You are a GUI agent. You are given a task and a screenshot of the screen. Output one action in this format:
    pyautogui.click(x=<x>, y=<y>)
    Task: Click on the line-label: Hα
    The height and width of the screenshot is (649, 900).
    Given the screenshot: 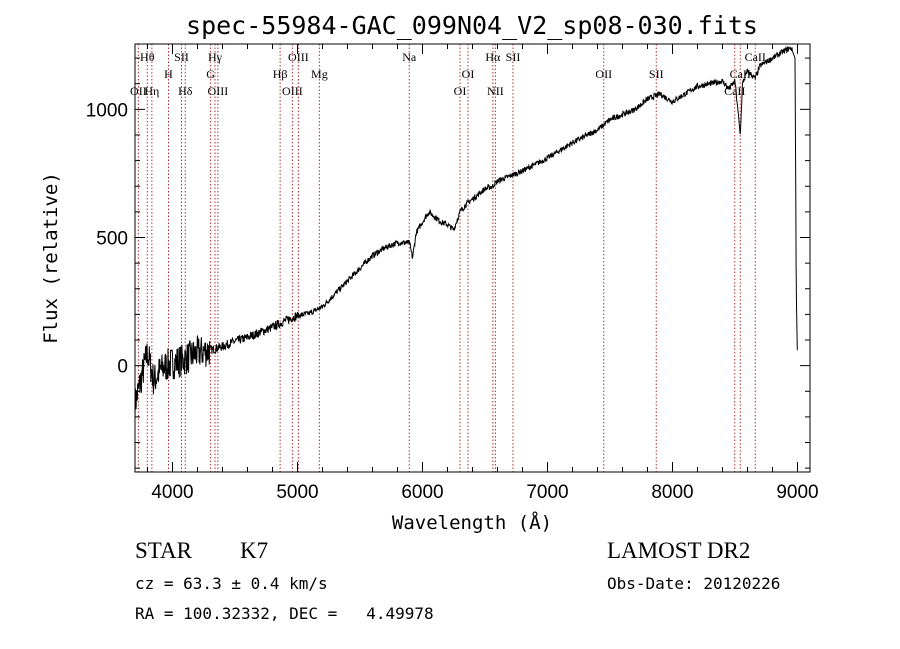 What is the action you would take?
    pyautogui.click(x=493, y=57)
    